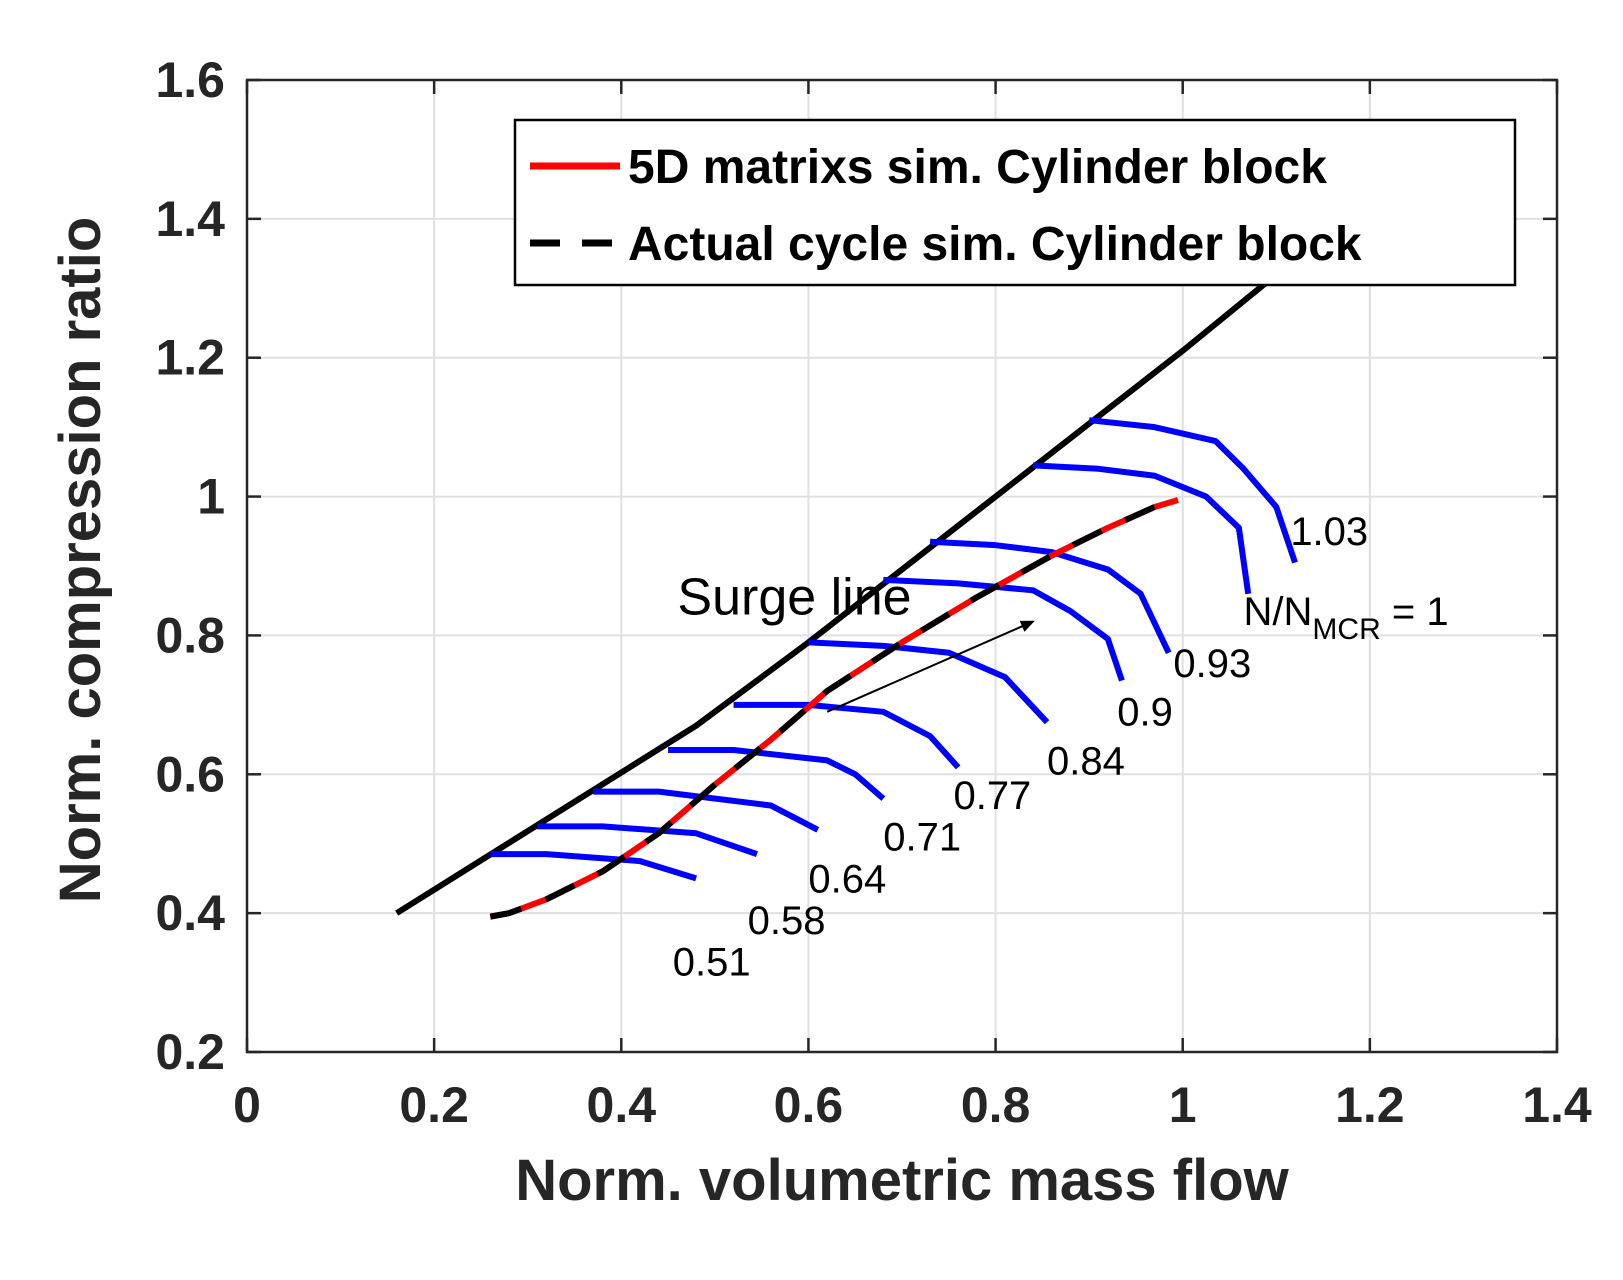  Describe the element at coordinates (1370, 1105) in the screenshot. I see `x-tick-label: 1.2` at that location.